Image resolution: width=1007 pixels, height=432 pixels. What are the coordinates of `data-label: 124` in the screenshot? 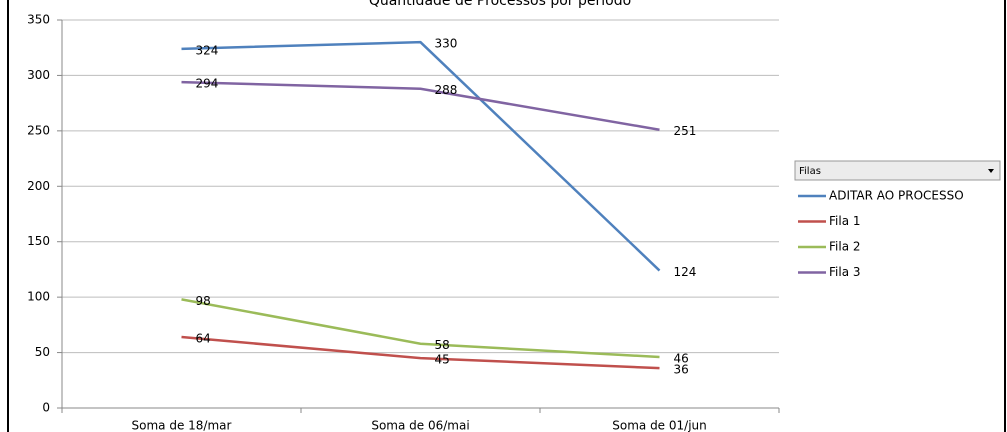 It's located at (685, 272).